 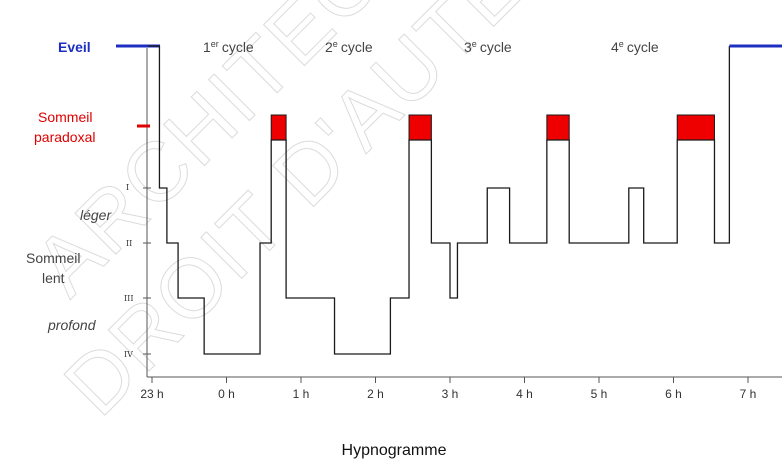 What do you see at coordinates (524, 394) in the screenshot?
I see `x-tick-label: 4 h` at bounding box center [524, 394].